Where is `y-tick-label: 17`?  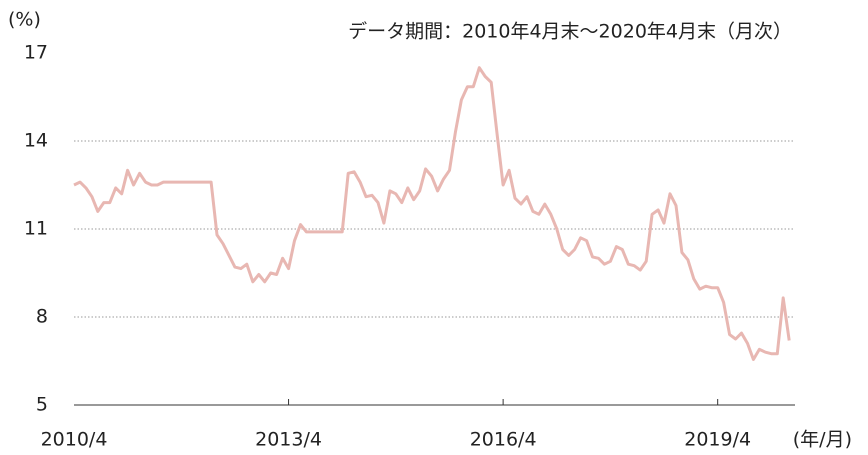
y-tick-label: 17 is located at coordinates (36, 53).